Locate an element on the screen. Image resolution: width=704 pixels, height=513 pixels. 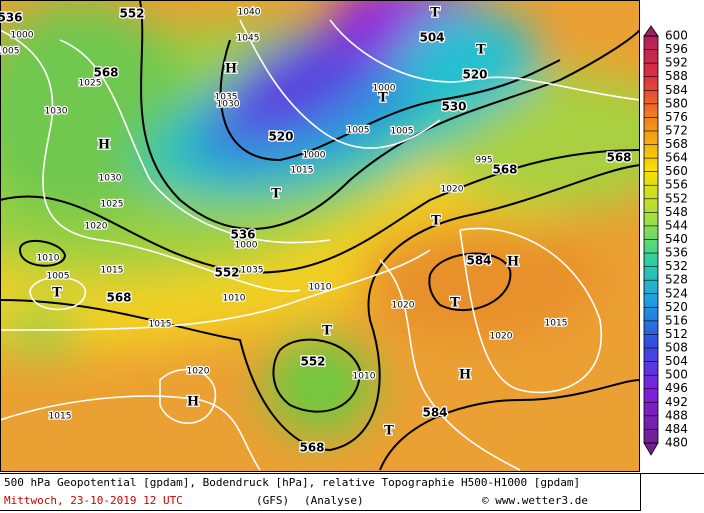
pressure-label: 1040 is located at coordinates (249, 13).